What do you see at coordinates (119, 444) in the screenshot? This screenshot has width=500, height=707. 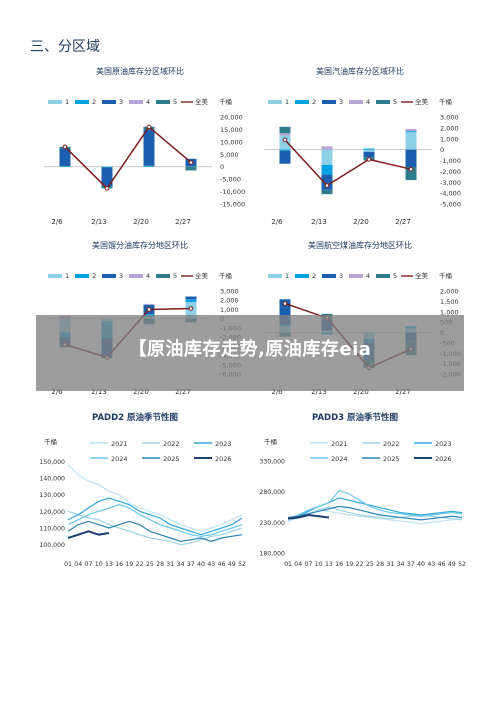 I see `legend-label: 2021` at bounding box center [119, 444].